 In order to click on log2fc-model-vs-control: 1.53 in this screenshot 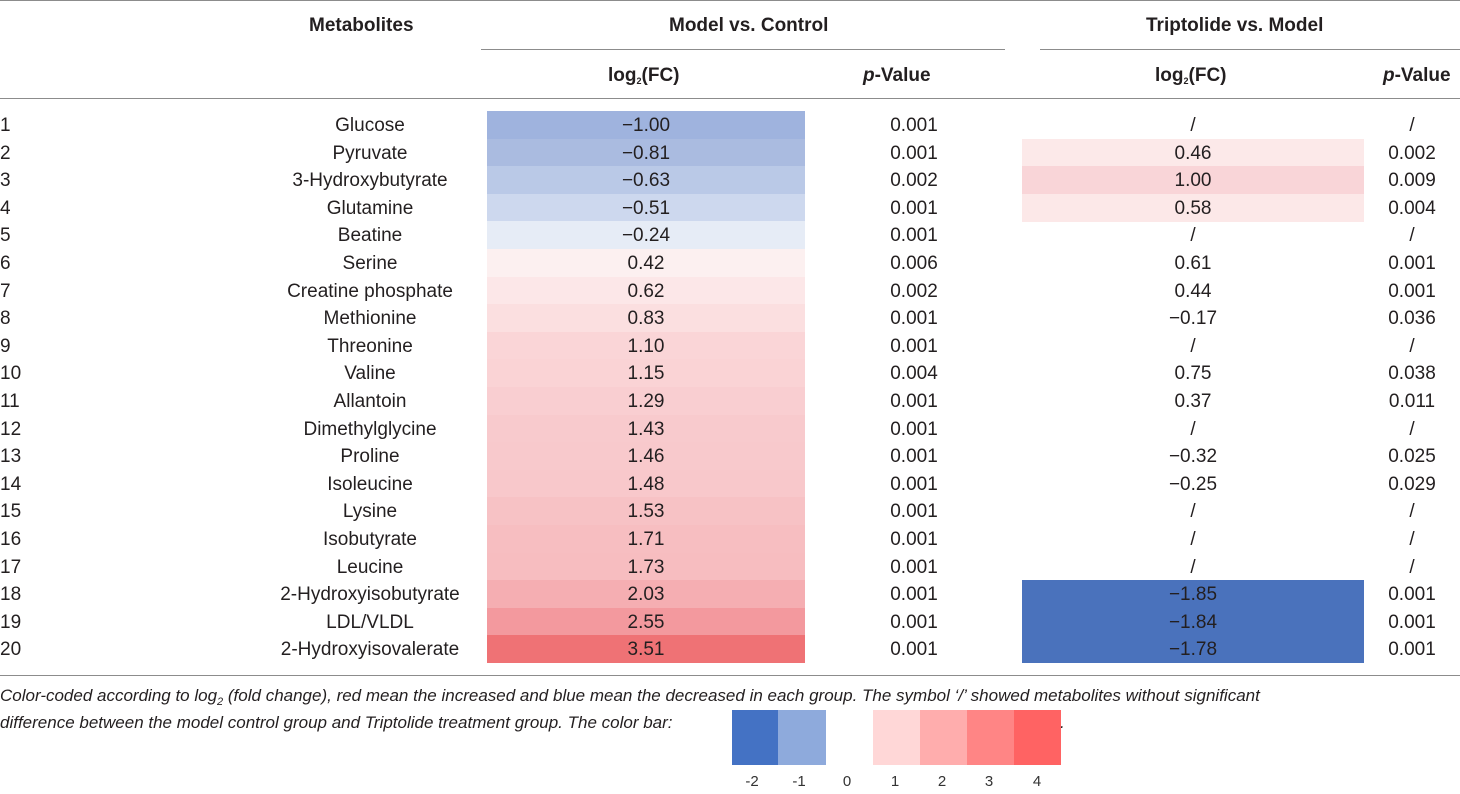, I will do `click(646, 512)`.